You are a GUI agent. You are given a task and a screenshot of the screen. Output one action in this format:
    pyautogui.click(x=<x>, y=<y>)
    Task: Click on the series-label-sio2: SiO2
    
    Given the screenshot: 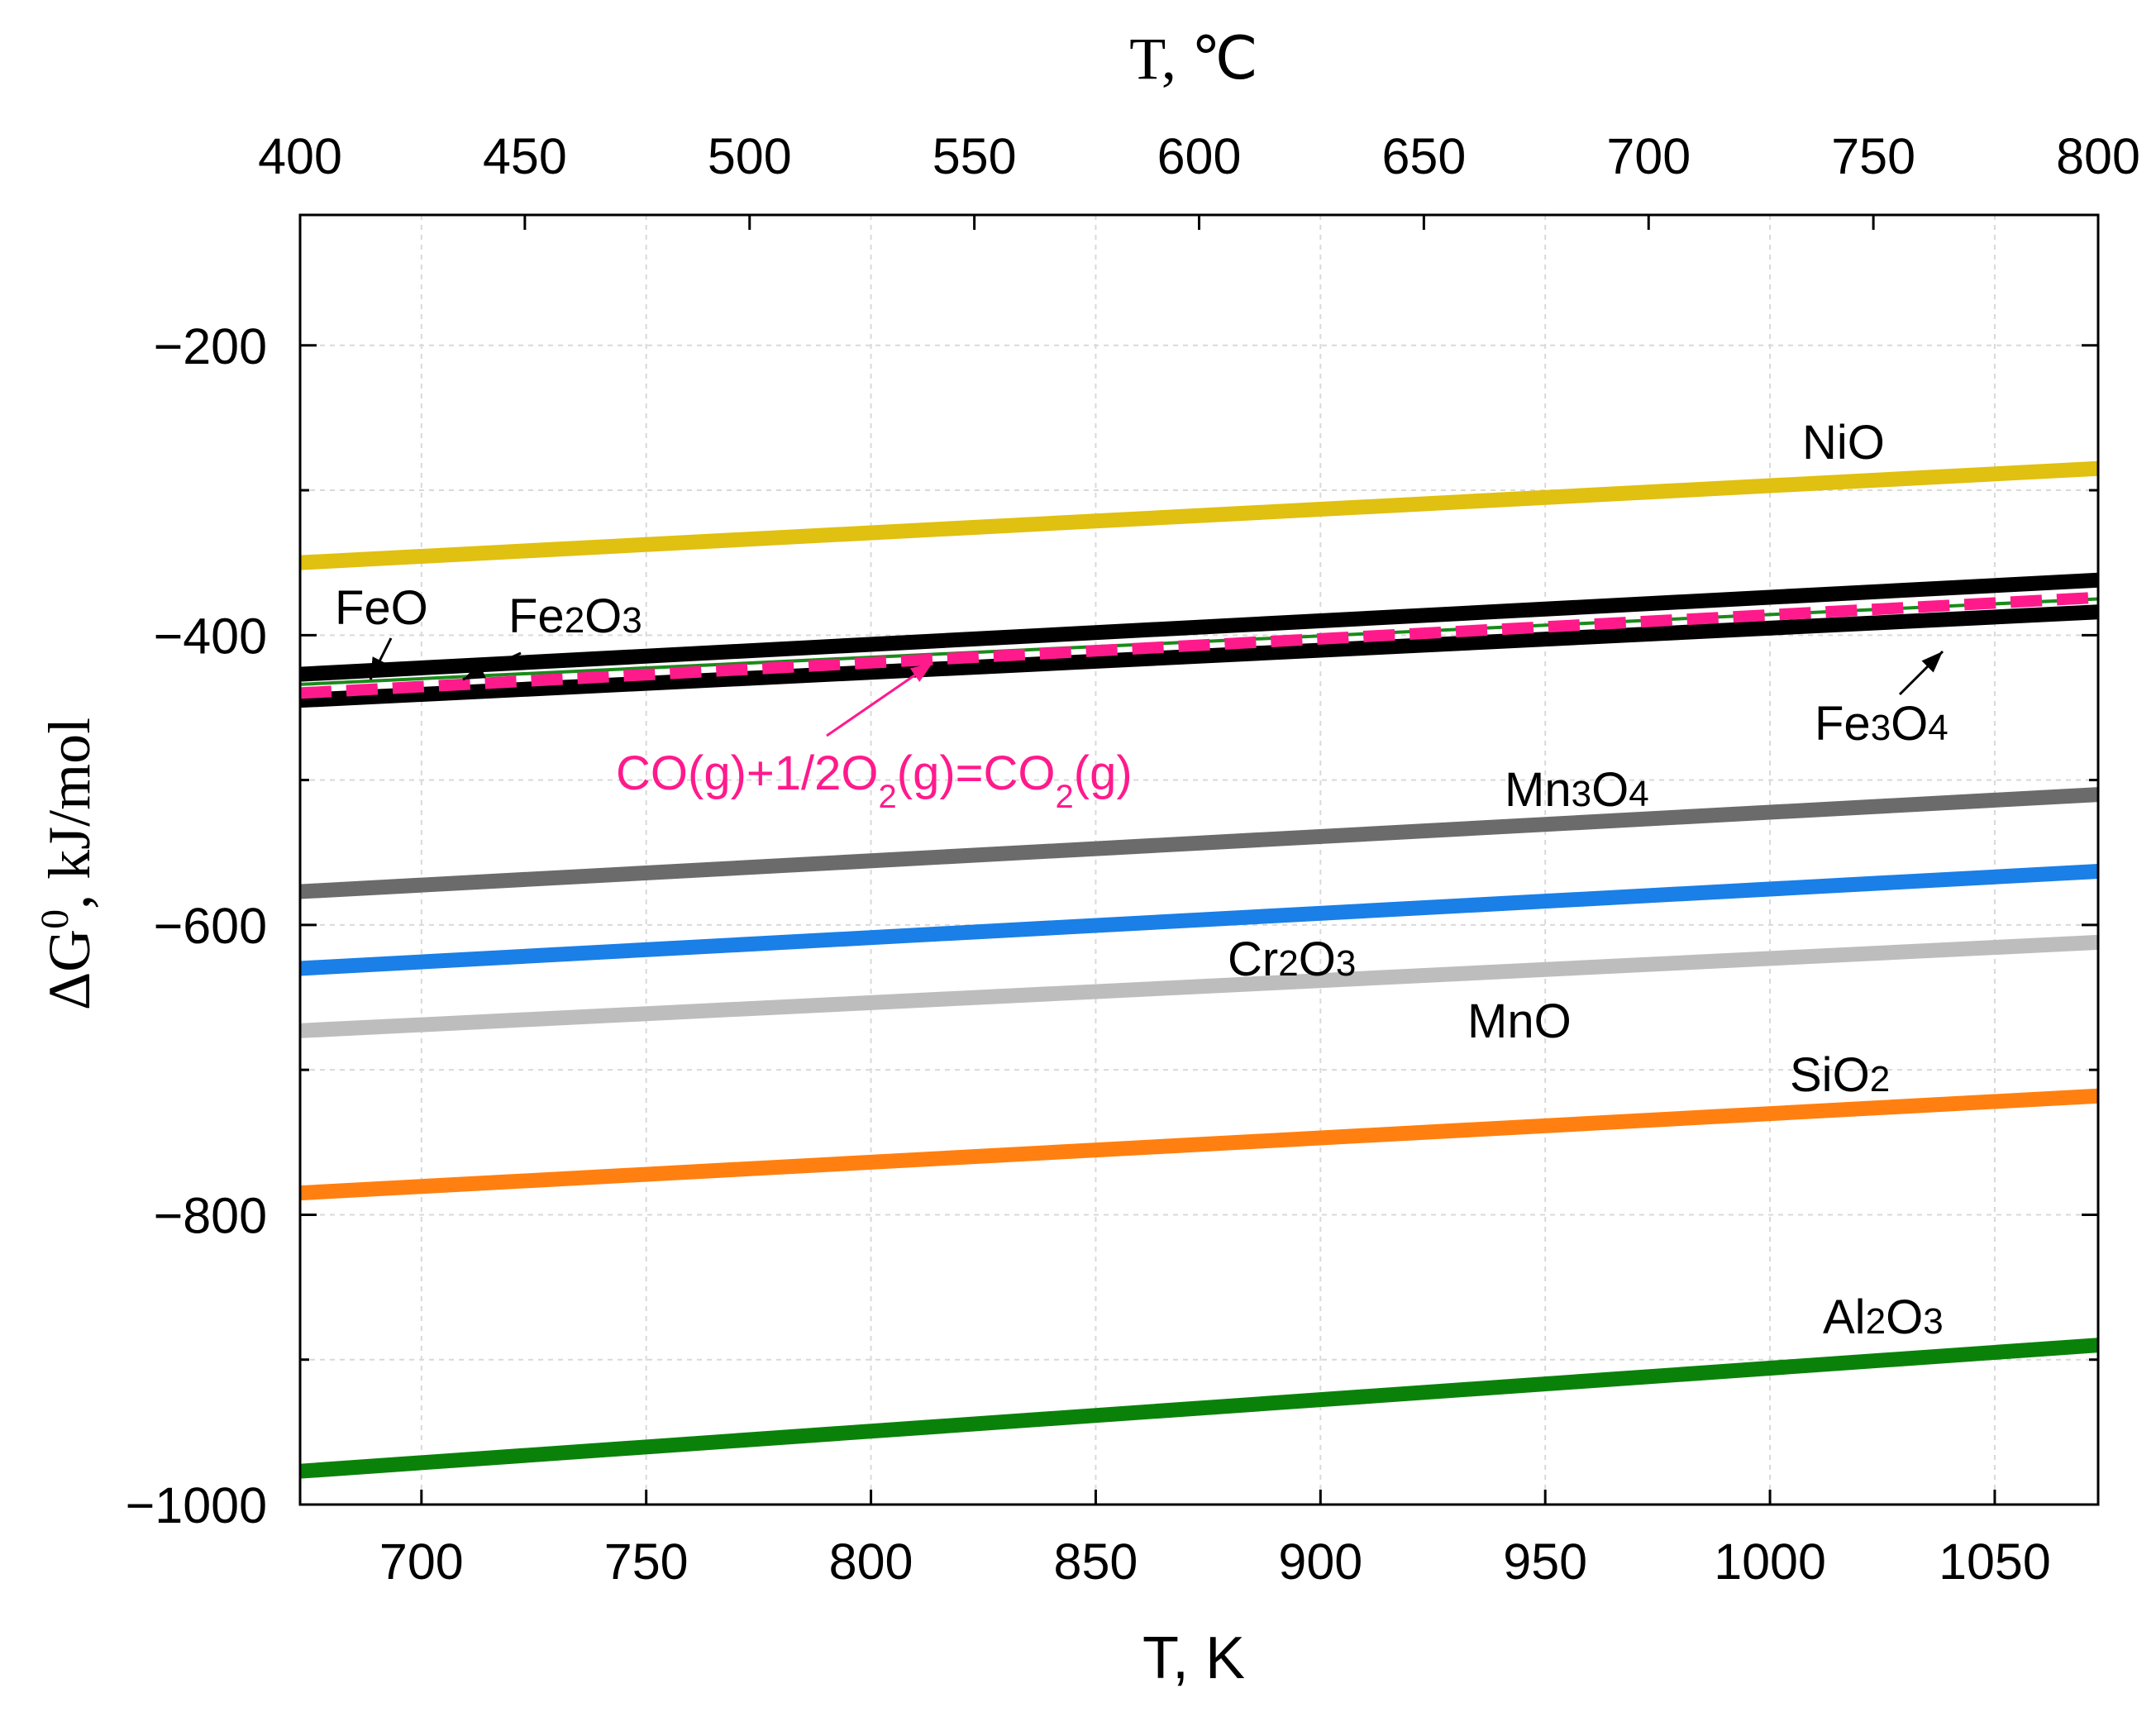 What is the action you would take?
    pyautogui.click(x=1840, y=1075)
    